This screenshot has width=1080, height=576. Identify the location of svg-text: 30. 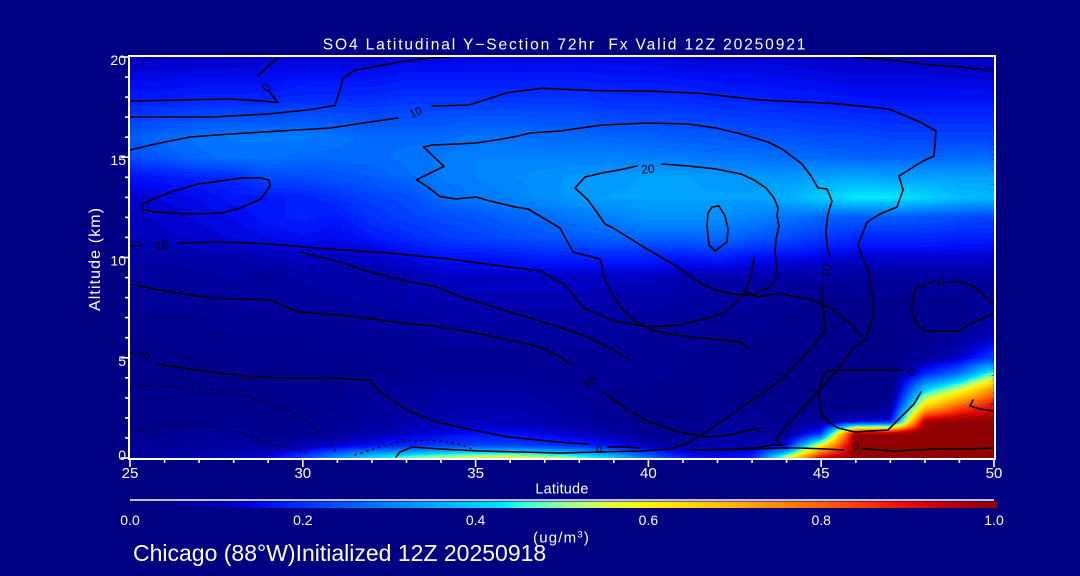
(302, 473).